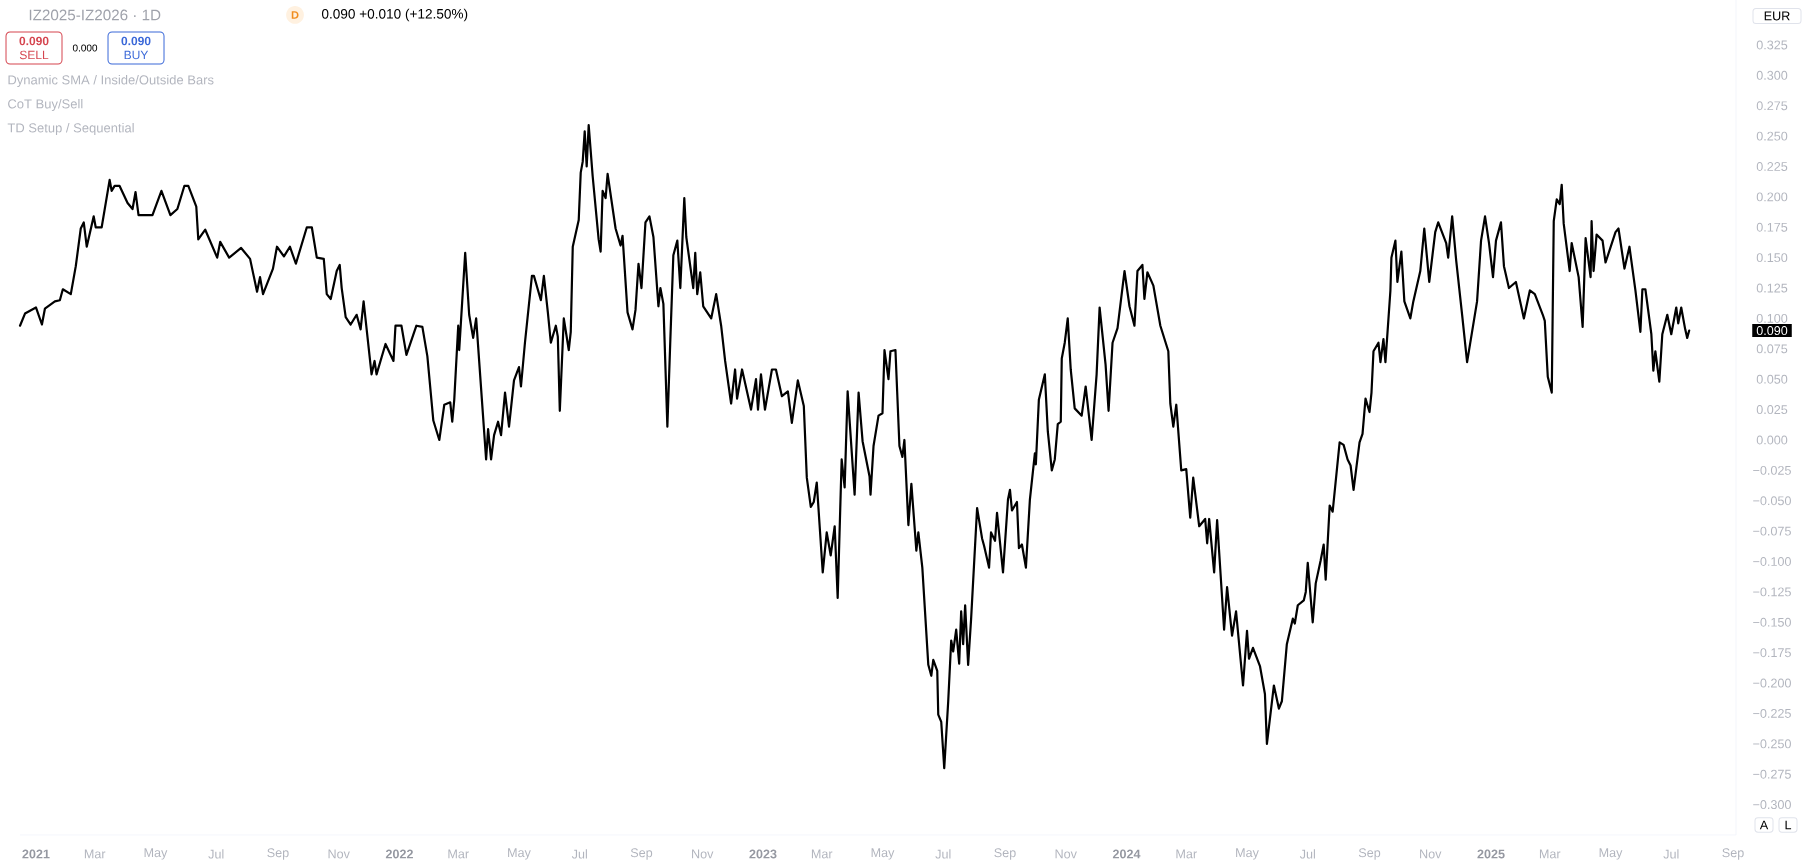  Describe the element at coordinates (45, 105) in the screenshot. I see `annotation: CoT Buy/Sell` at that location.